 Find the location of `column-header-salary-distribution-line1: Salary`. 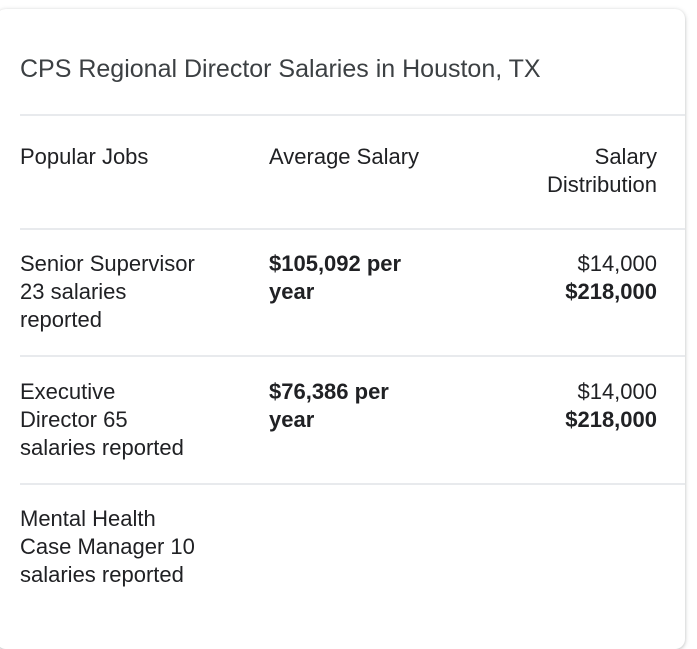

column-header-salary-distribution-line1: Salary is located at coordinates (625, 156).